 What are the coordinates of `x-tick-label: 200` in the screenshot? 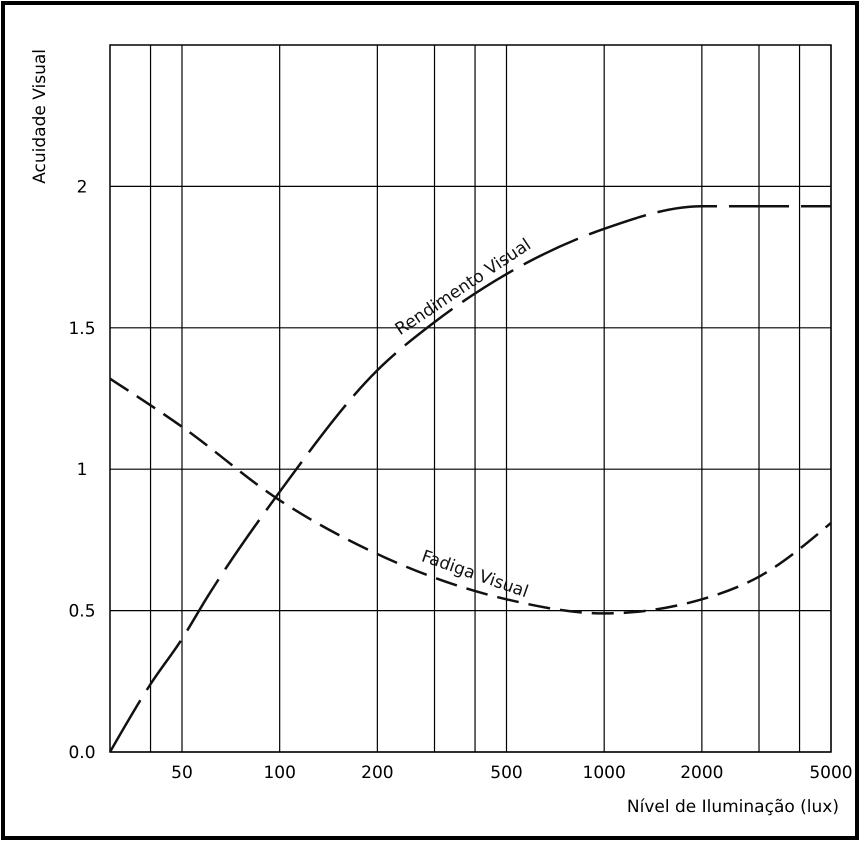 It's located at (377, 773).